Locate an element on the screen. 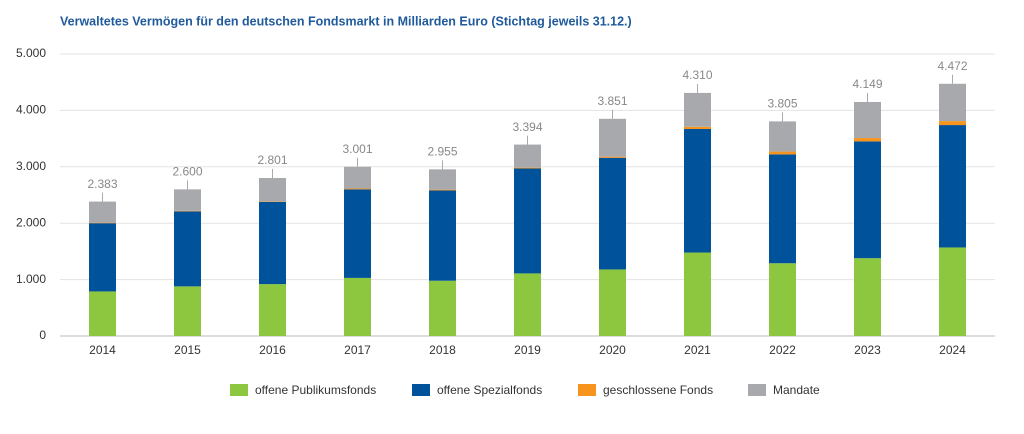 Image resolution: width=1024 pixels, height=434 pixels. x-tick-label: 2017 is located at coordinates (357, 350).